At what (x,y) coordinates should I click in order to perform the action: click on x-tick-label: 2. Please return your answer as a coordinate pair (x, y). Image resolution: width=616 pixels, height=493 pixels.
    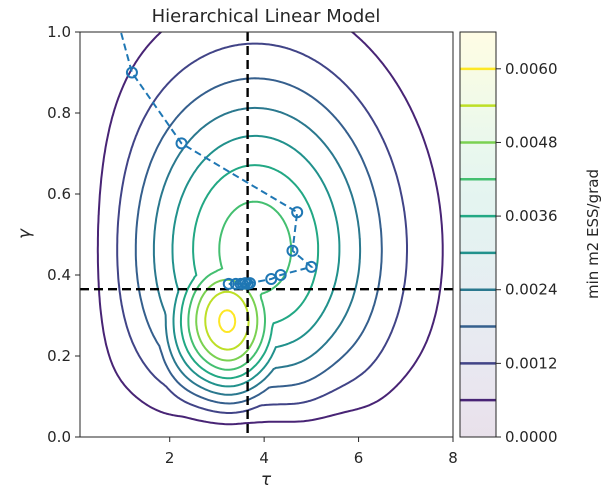
    Looking at the image, I should click on (170, 458).